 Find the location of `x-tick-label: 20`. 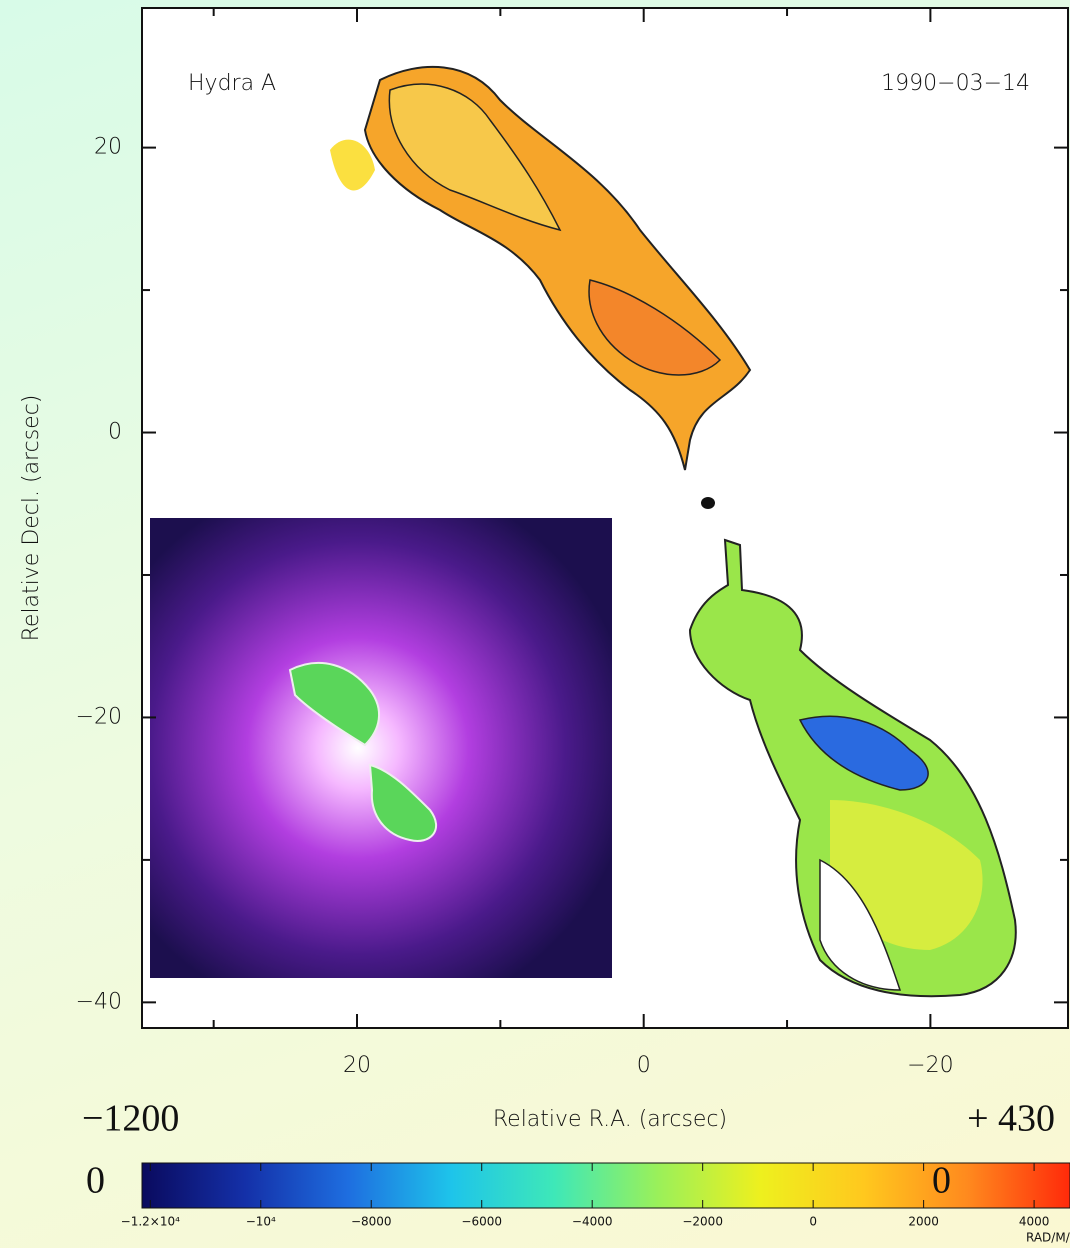

x-tick-label: 20 is located at coordinates (357, 1065).